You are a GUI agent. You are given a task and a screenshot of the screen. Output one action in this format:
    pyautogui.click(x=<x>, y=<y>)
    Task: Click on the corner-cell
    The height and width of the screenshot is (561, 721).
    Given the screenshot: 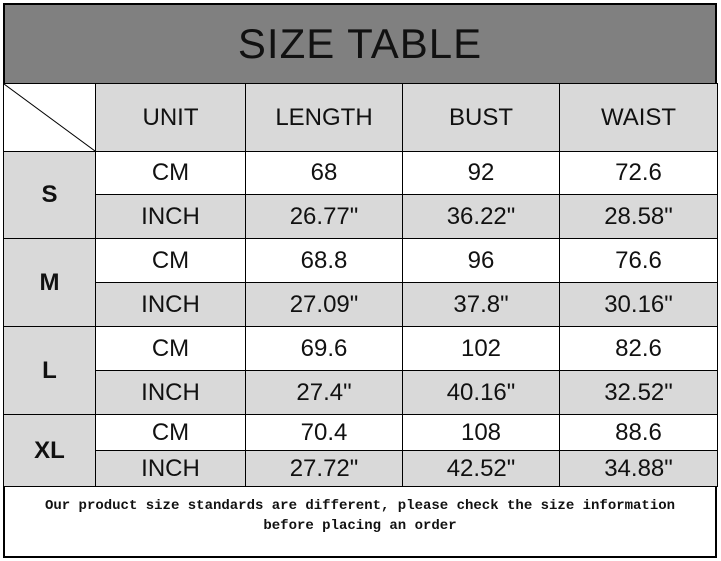 What is the action you would take?
    pyautogui.click(x=49, y=117)
    